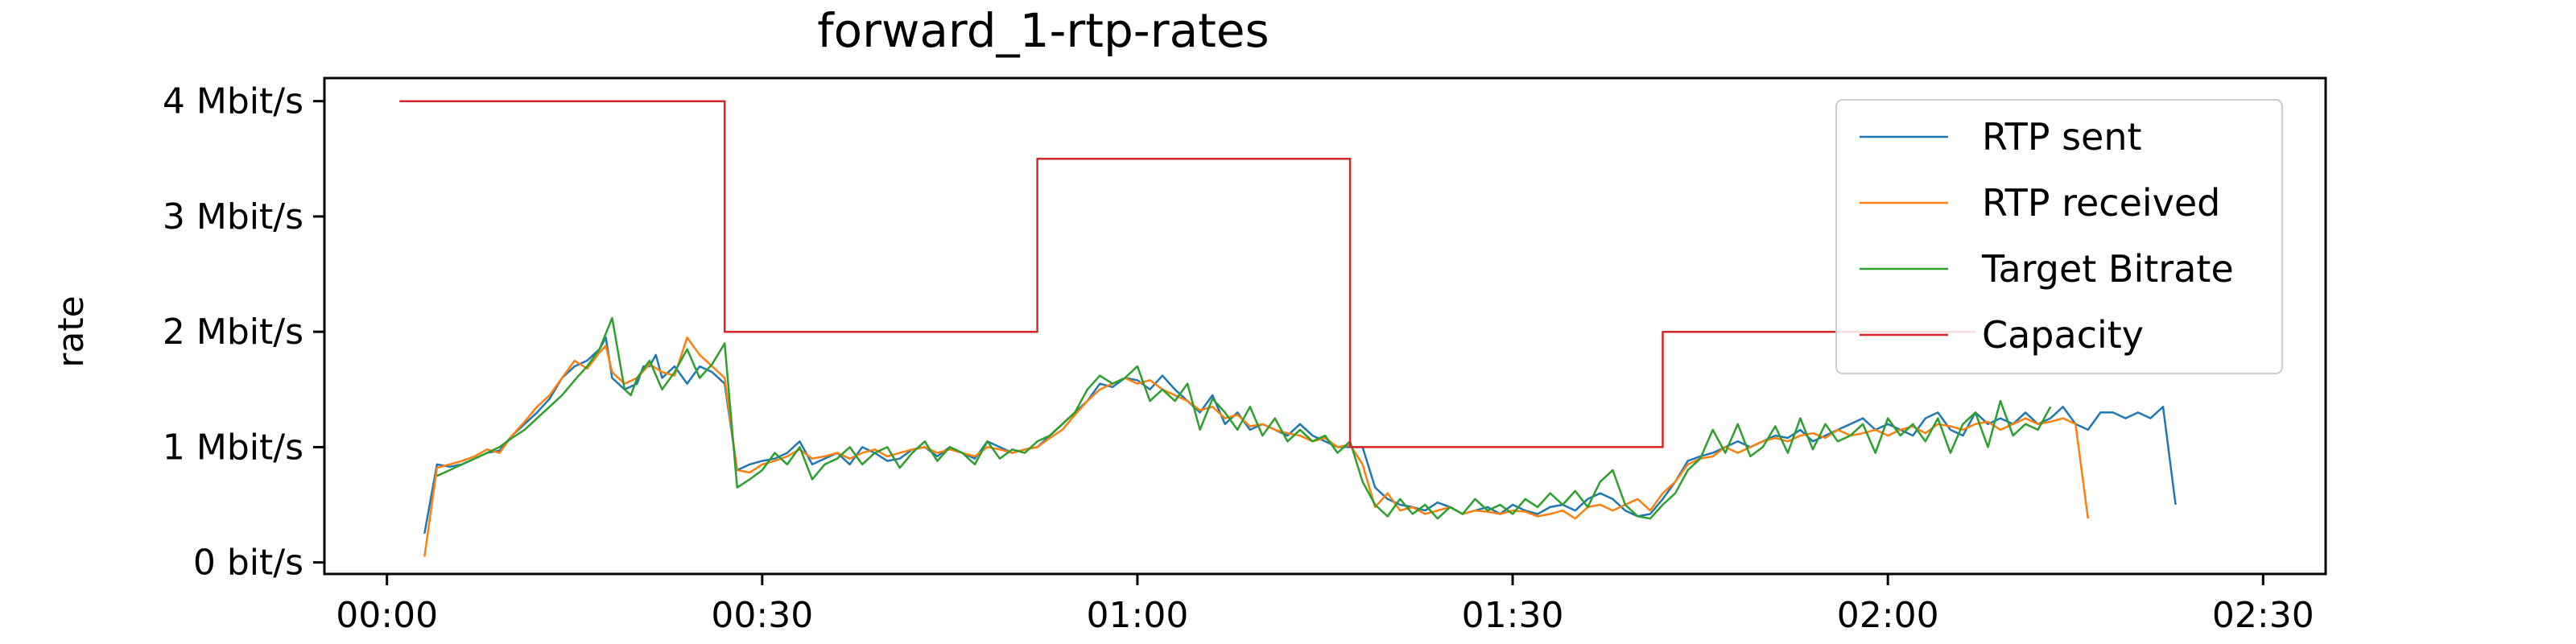 The image size is (2576, 644). Describe the element at coordinates (1138, 615) in the screenshot. I see `x-tick-label: 01:00` at that location.